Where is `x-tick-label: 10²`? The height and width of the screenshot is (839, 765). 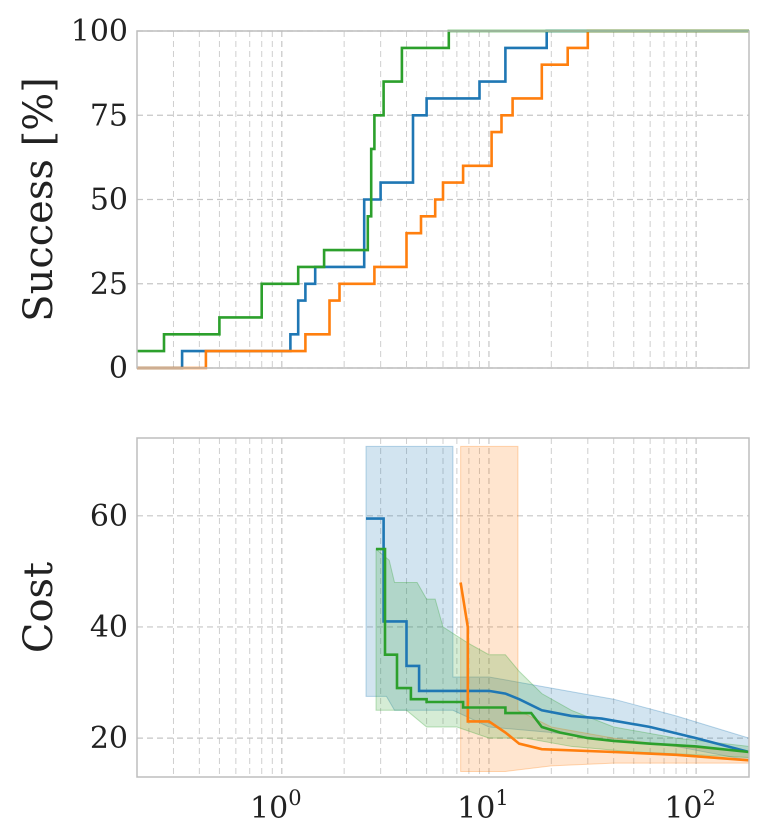
x-tick-label: 10² is located at coordinates (690, 806).